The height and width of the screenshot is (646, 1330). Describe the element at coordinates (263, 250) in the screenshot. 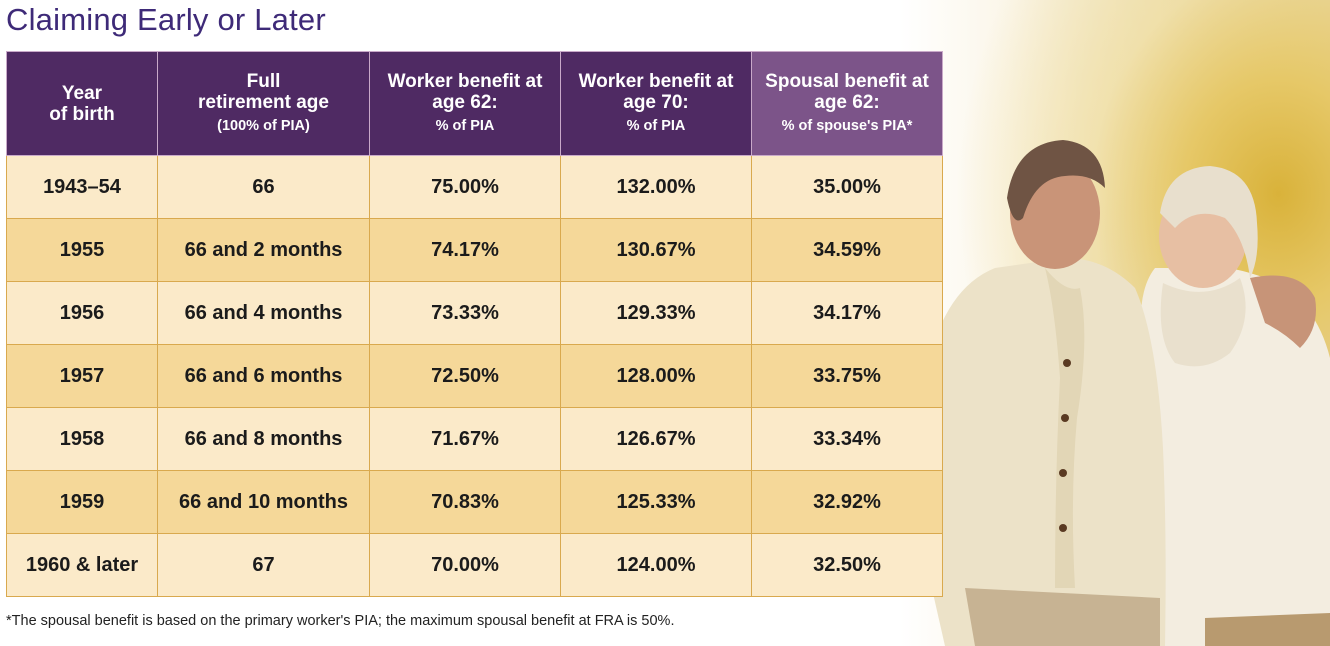

I see `cell-full-retirement-age: 66 and 2 months` at that location.